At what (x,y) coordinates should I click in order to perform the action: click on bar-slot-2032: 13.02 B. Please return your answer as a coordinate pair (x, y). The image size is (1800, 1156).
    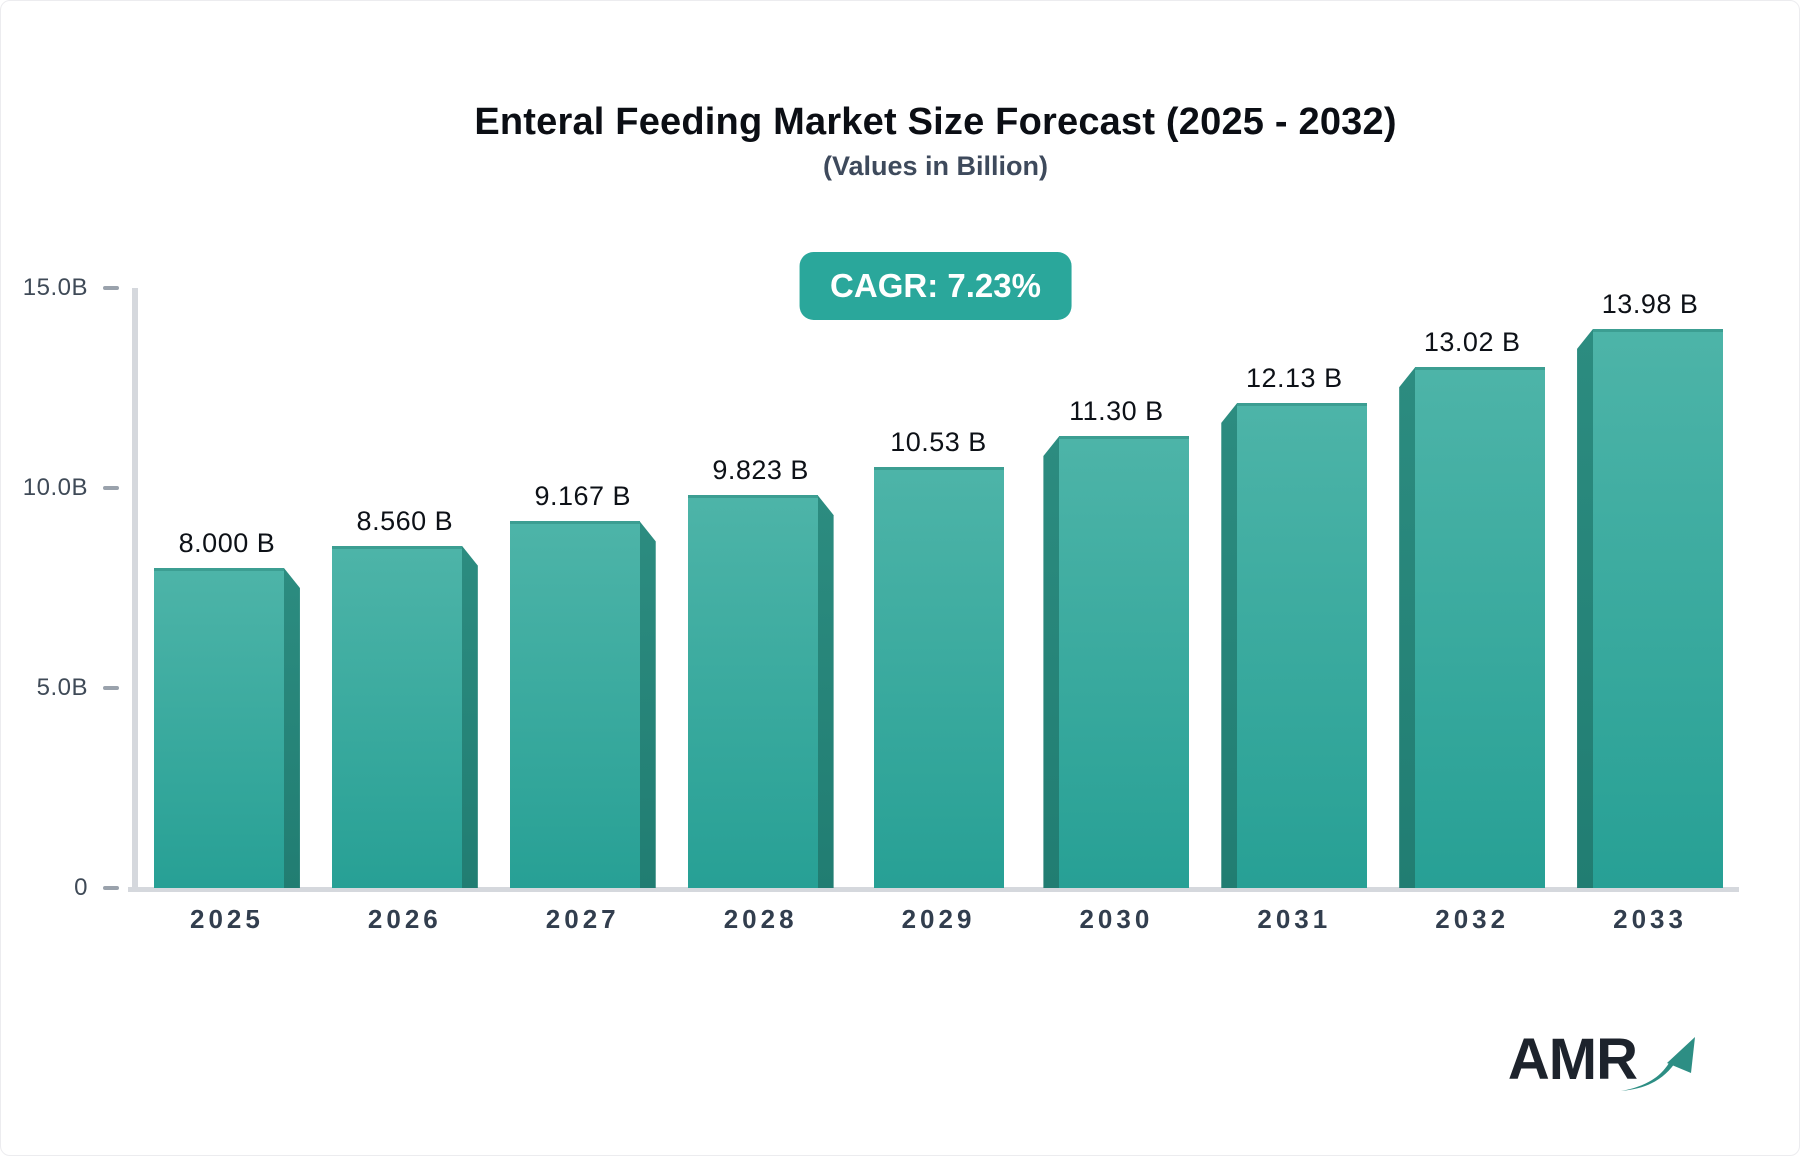
    Looking at the image, I should click on (1472, 588).